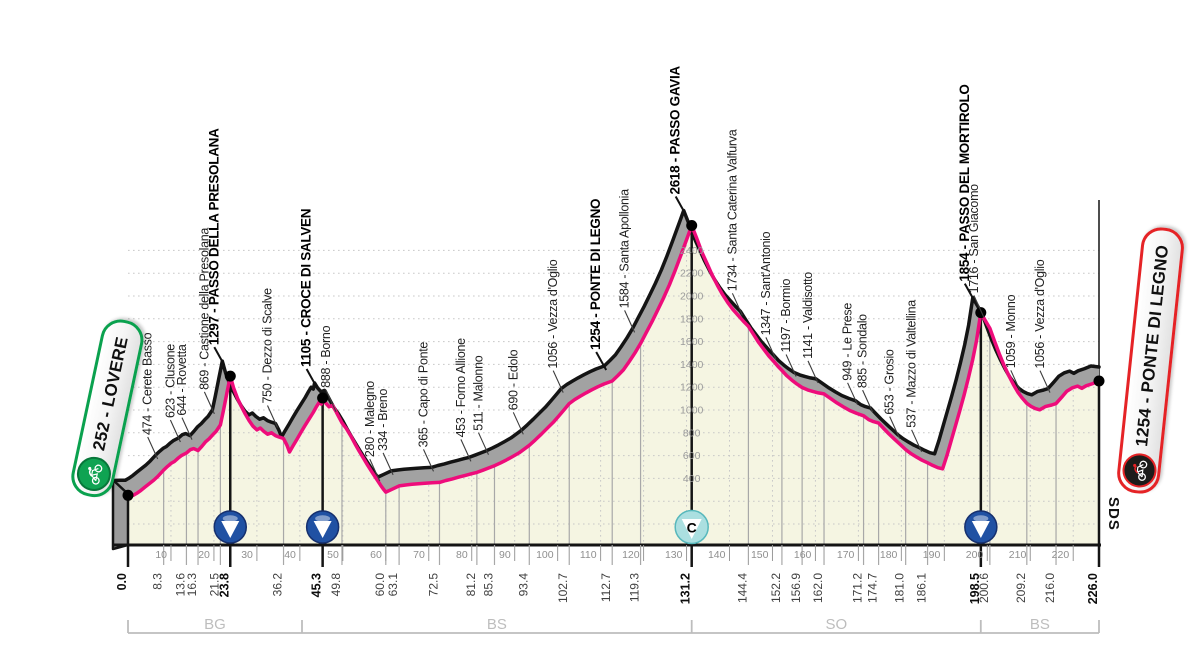 The image size is (1200, 660). I want to click on km-label: 186.1, so click(922, 588).